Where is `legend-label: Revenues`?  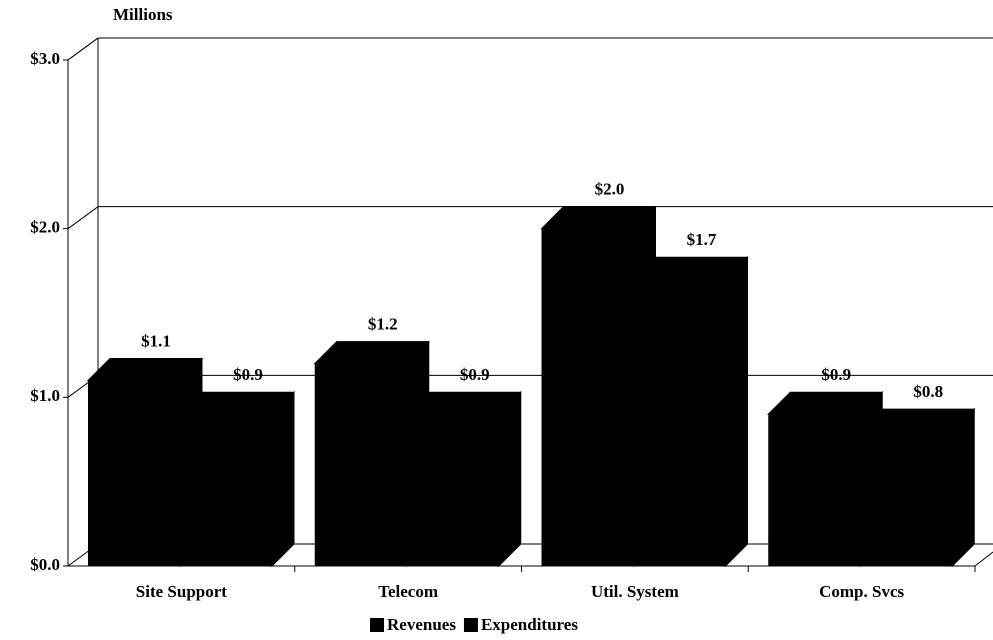
legend-label: Revenues is located at coordinates (421, 624).